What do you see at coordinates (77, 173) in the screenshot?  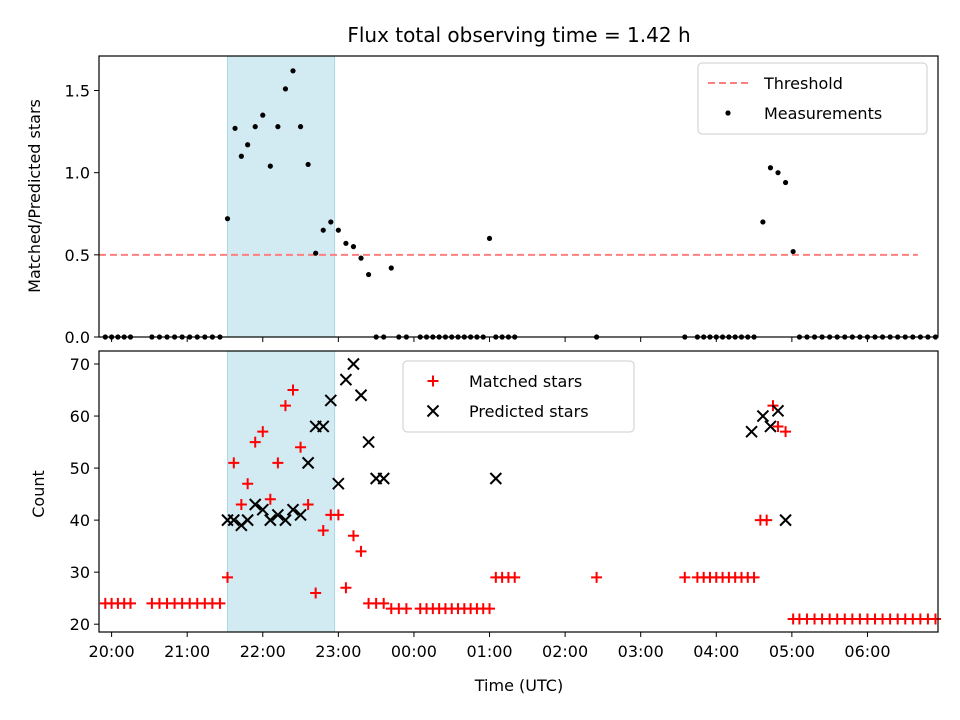 I see `y-tick-label: 1.0` at bounding box center [77, 173].